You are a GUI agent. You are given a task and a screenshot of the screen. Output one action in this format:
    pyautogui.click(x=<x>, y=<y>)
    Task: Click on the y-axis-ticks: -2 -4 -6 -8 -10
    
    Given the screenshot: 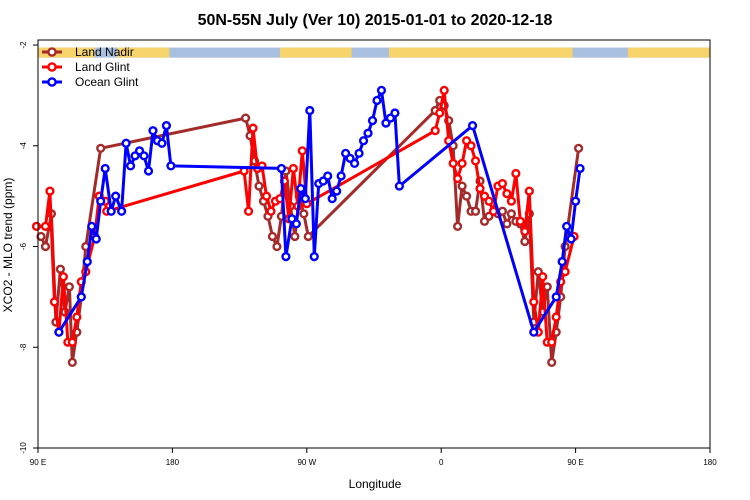 What is the action you would take?
    pyautogui.click(x=28, y=247)
    